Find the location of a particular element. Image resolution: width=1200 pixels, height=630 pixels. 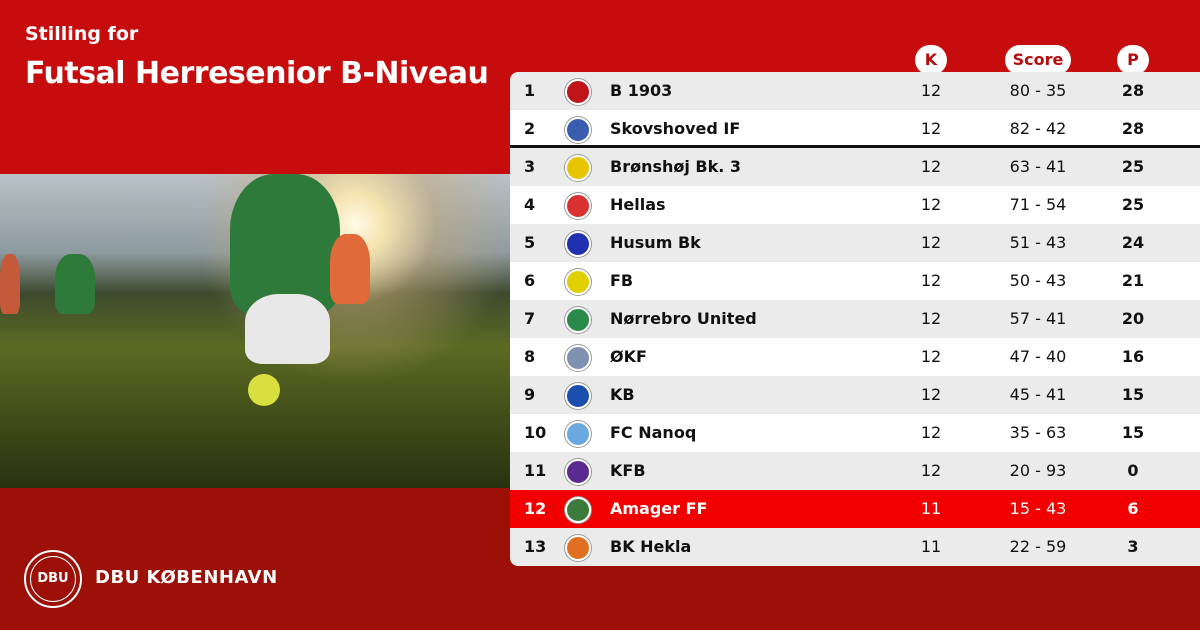

page-title: Futsal Herresenior B-Niveau is located at coordinates (257, 73).